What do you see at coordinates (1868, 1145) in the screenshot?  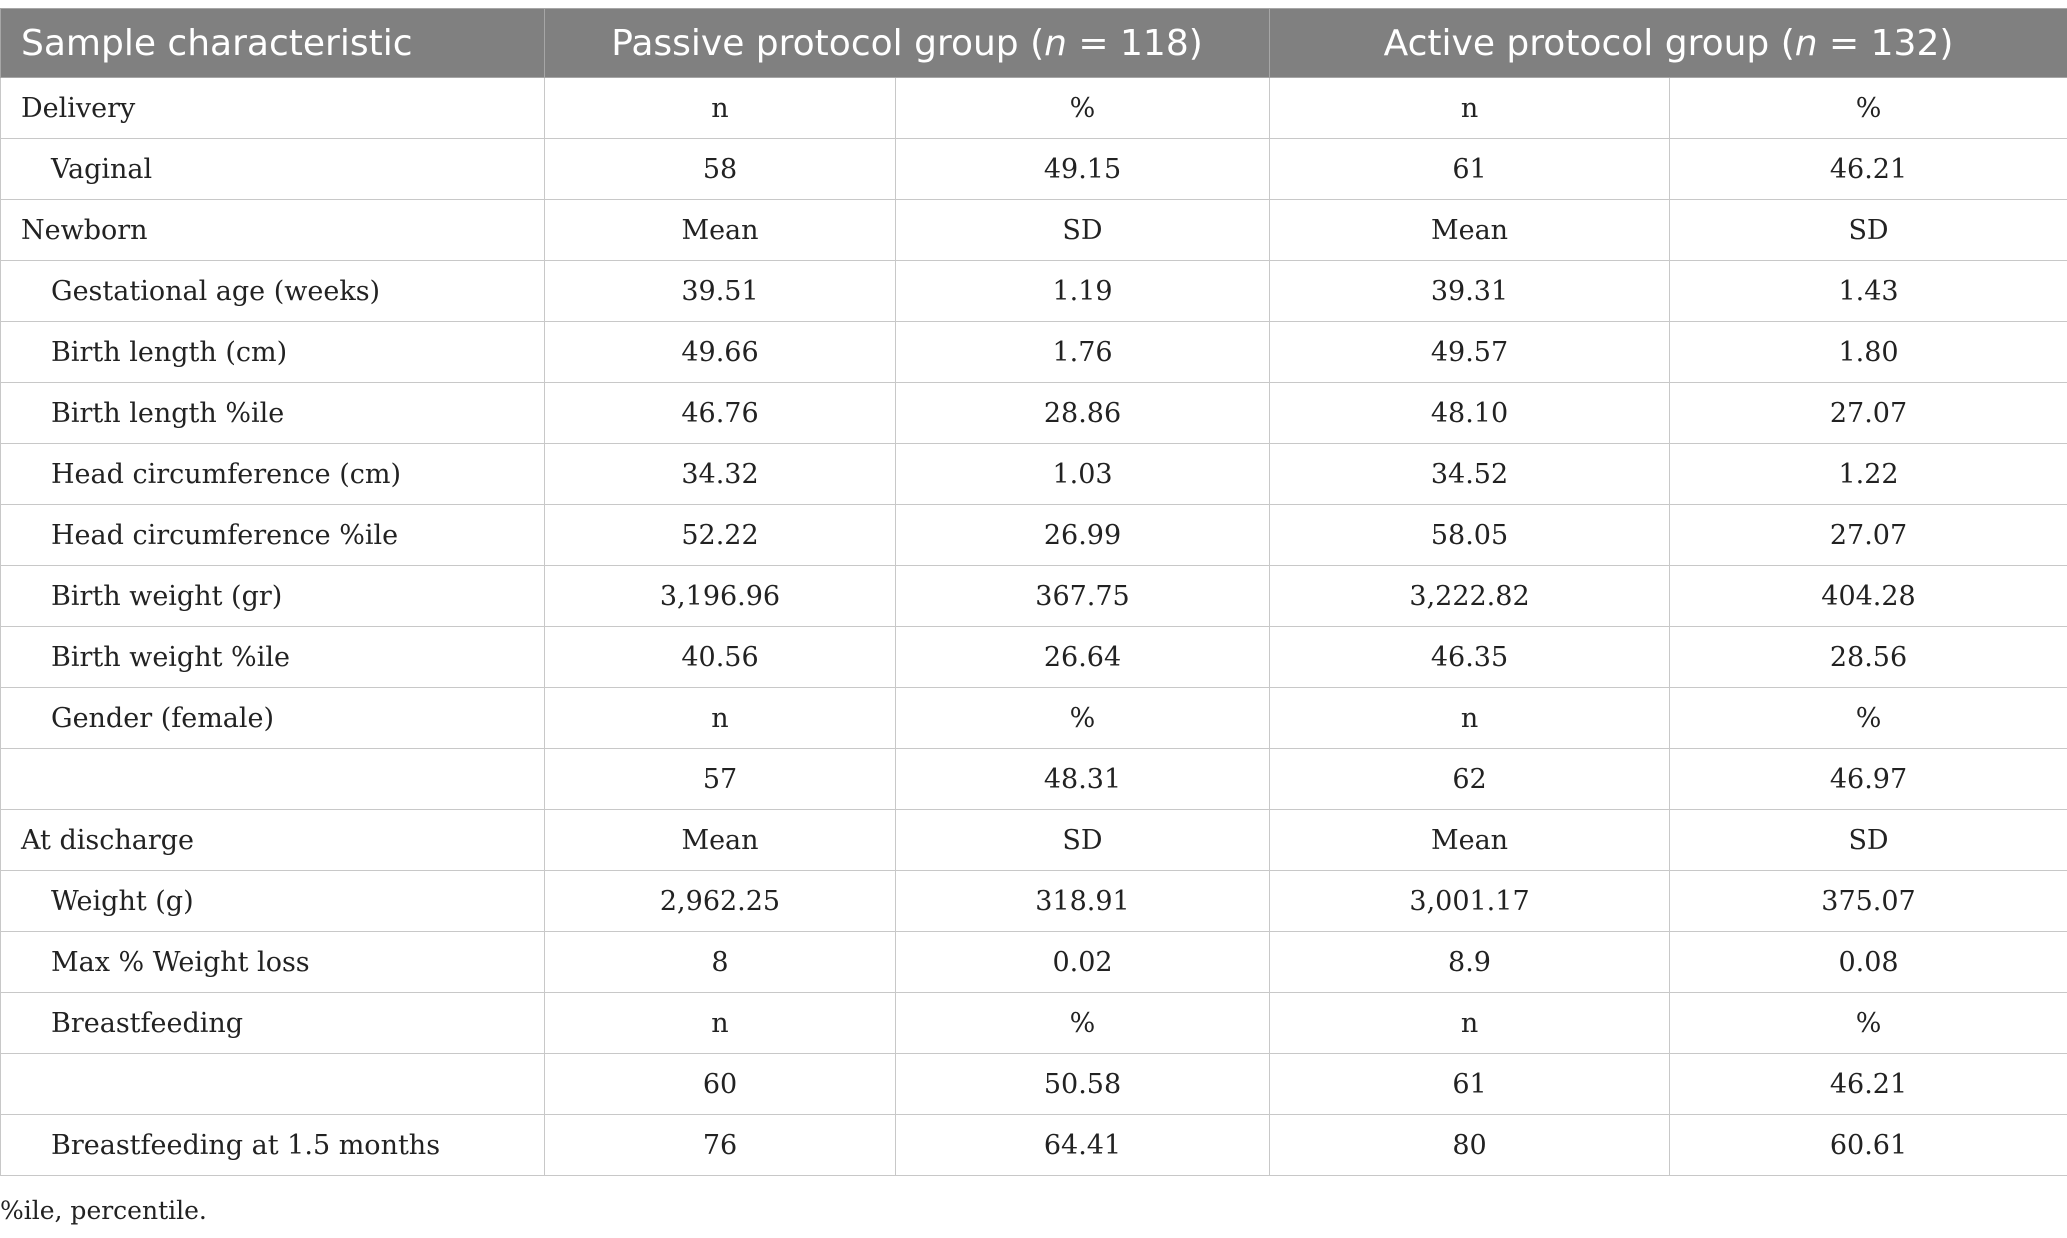 I see `active-value-2-cell: 60.61` at bounding box center [1868, 1145].